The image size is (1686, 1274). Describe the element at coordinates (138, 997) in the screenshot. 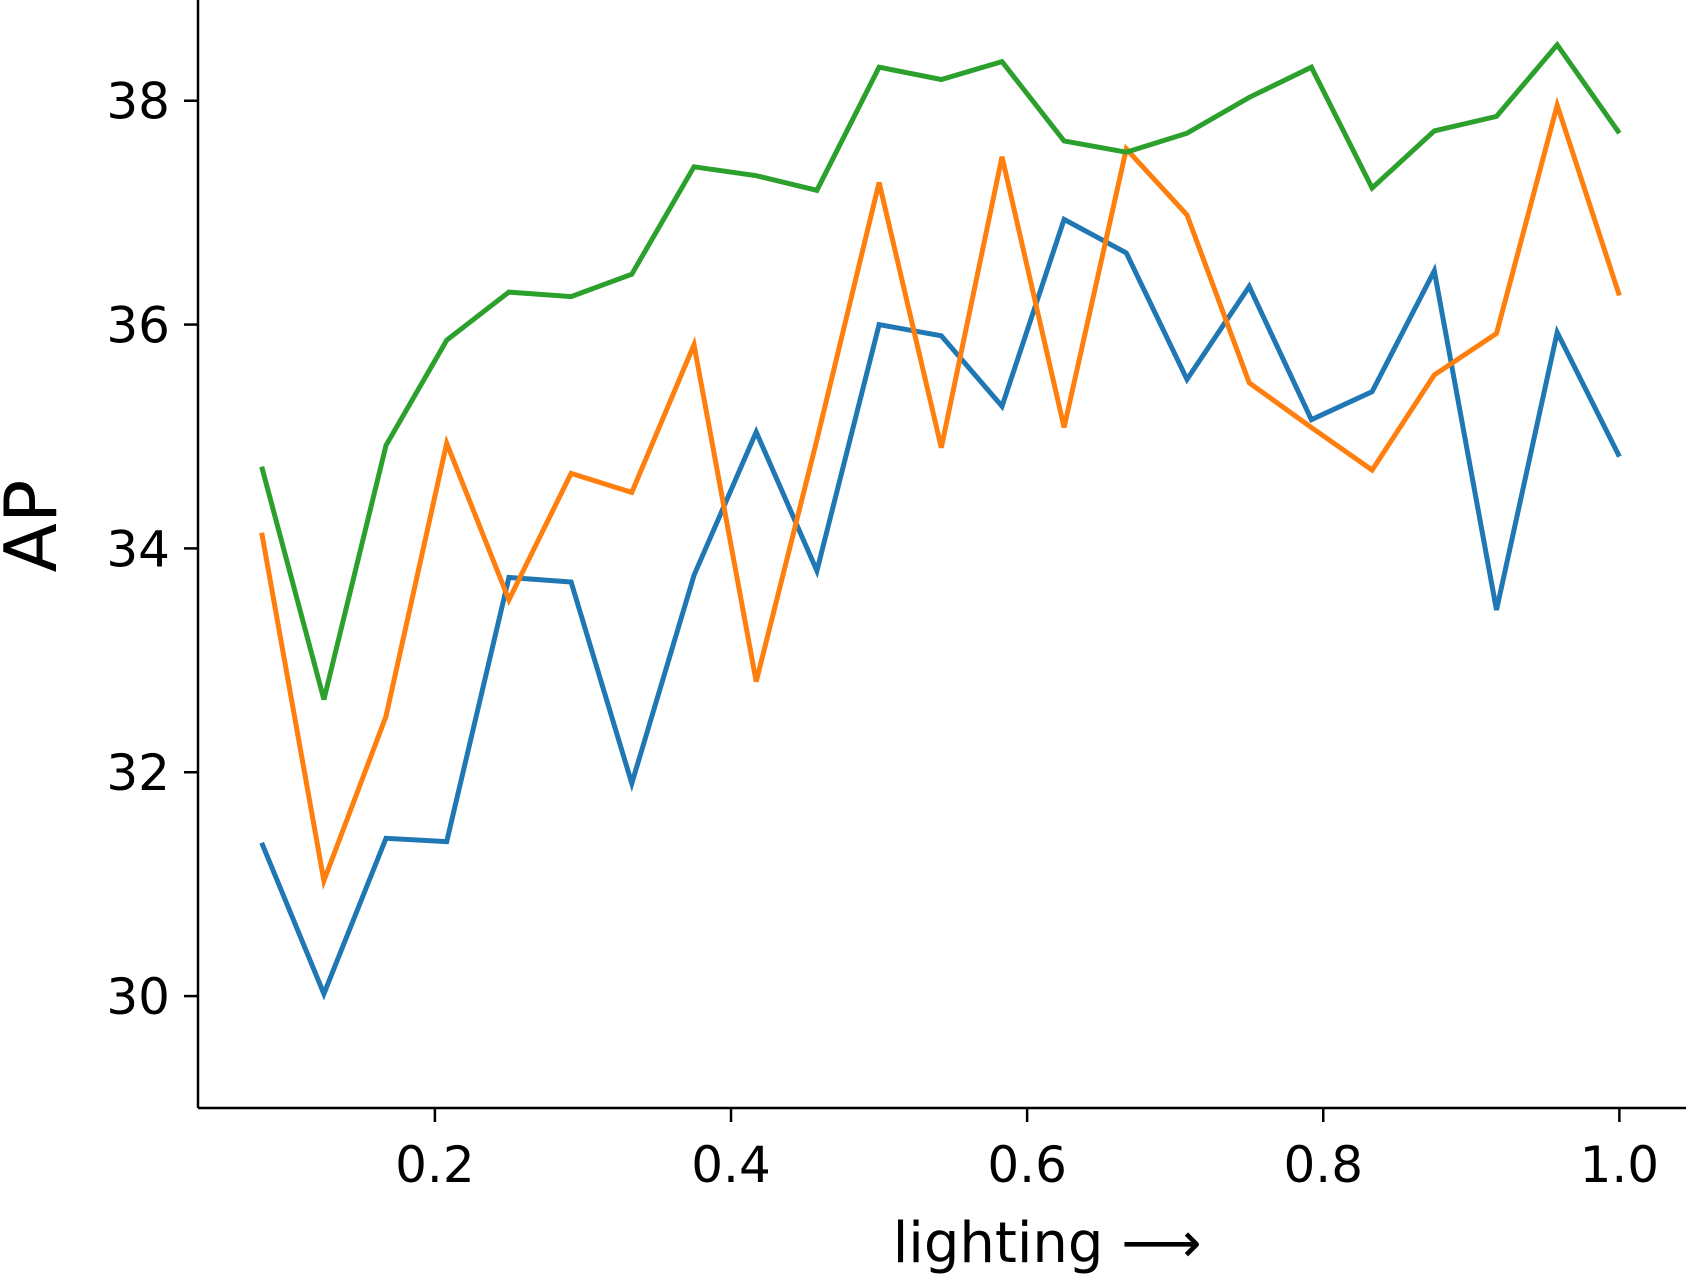

I see `y-tick-label: 30` at that location.